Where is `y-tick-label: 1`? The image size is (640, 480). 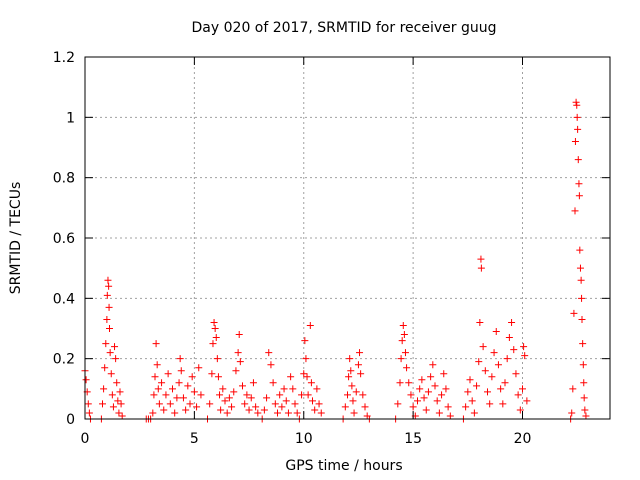 y-tick-label: 1 is located at coordinates (70, 118).